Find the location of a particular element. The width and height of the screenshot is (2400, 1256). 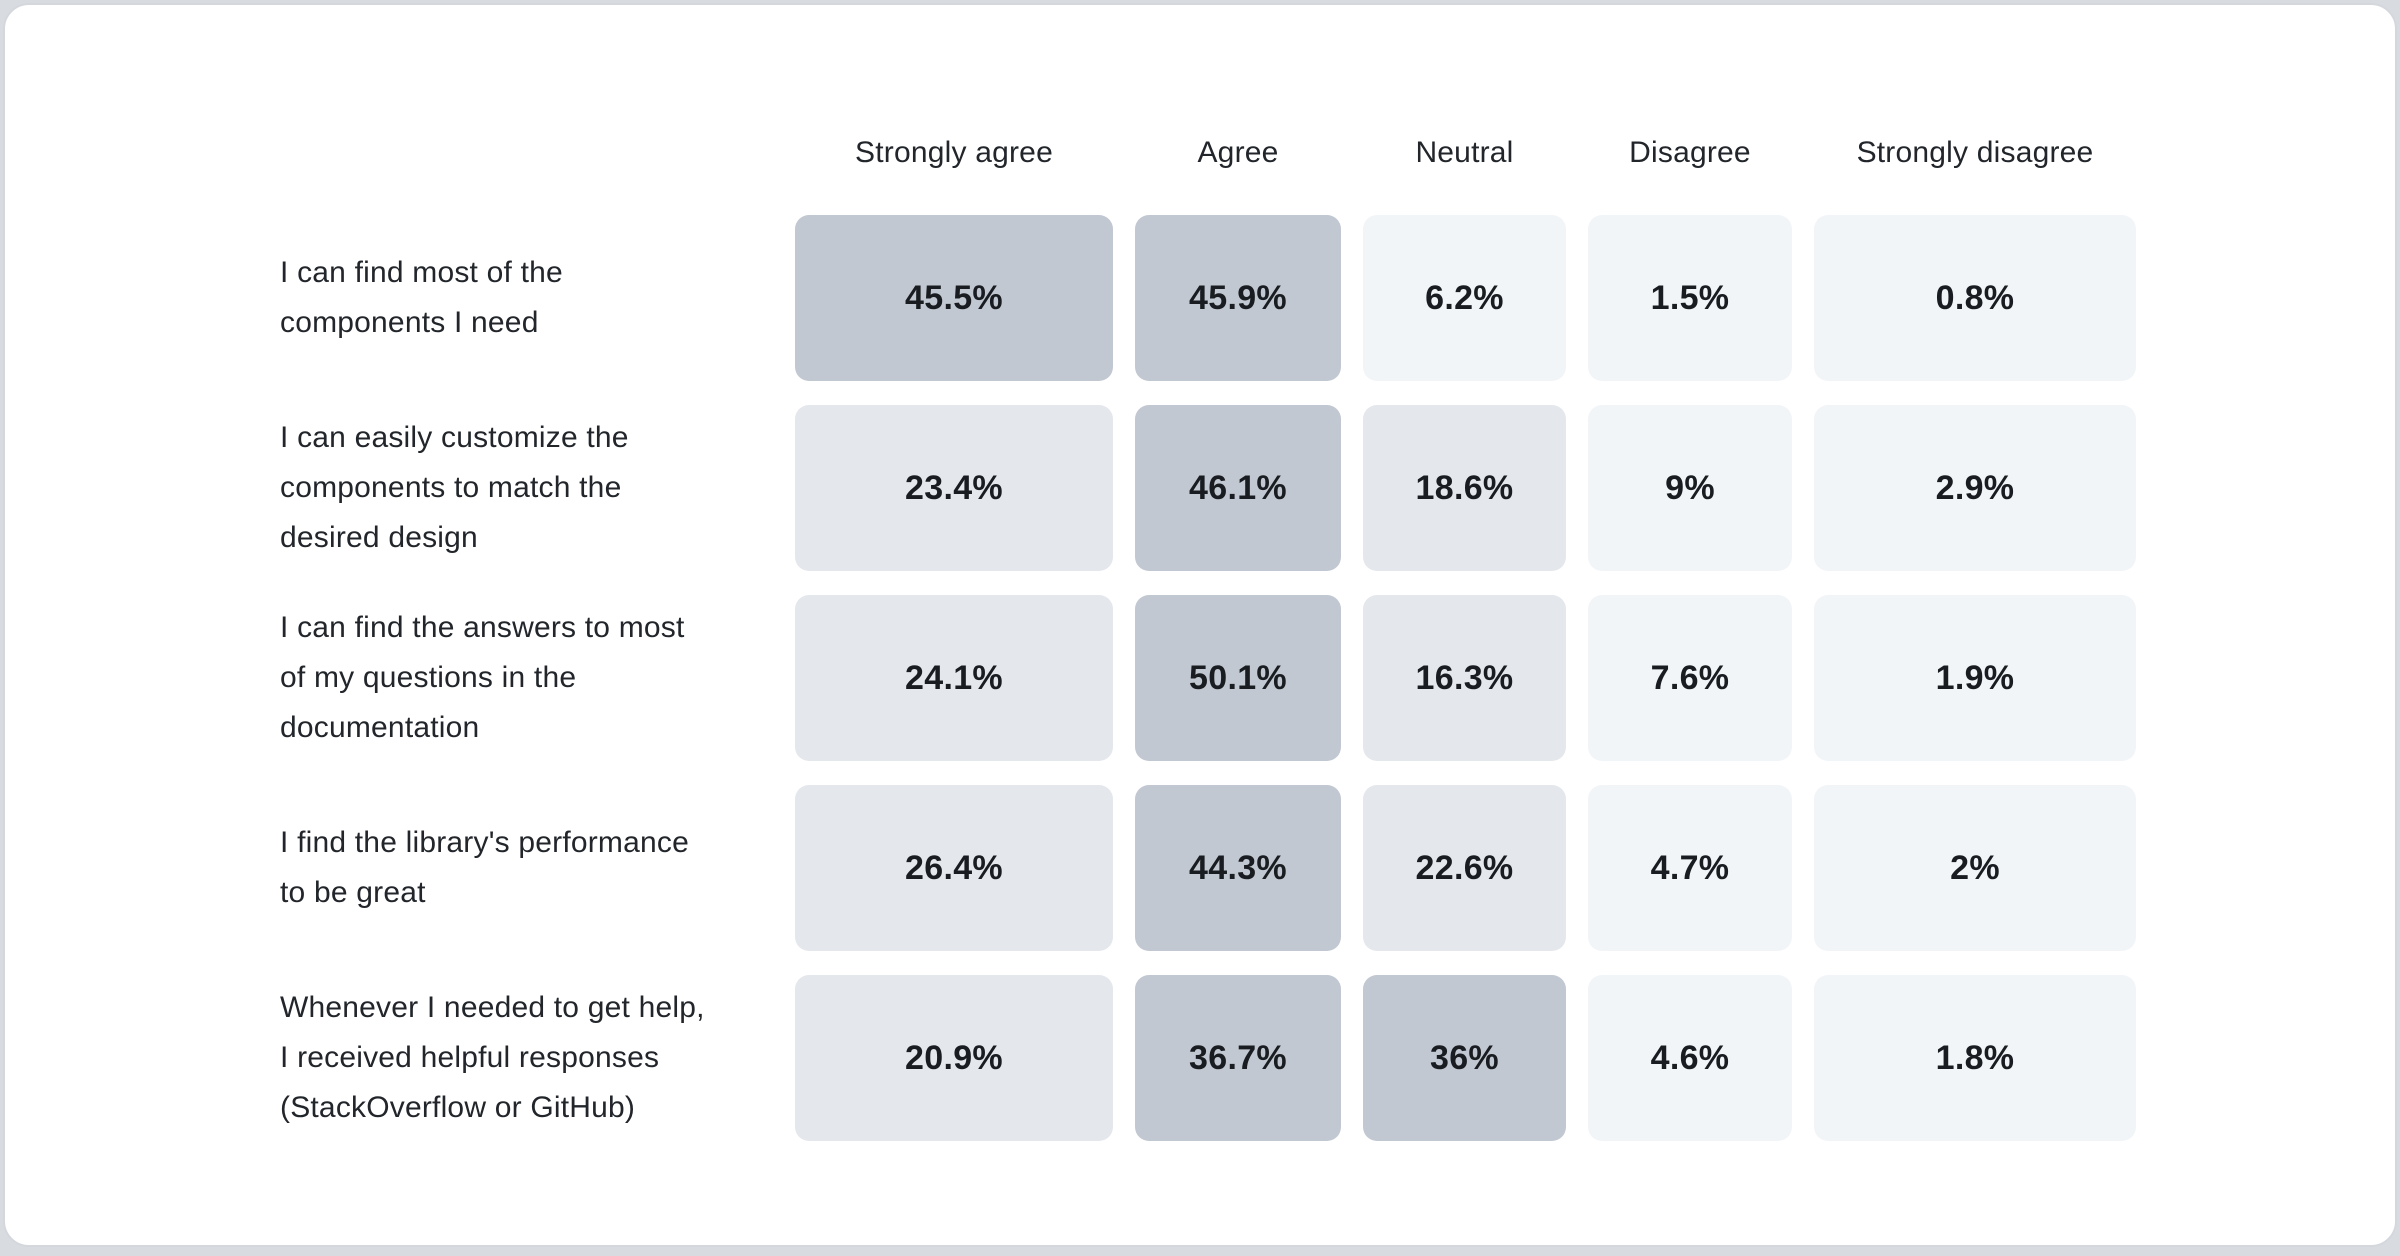

heat-cell: 1.5% is located at coordinates (1690, 298).